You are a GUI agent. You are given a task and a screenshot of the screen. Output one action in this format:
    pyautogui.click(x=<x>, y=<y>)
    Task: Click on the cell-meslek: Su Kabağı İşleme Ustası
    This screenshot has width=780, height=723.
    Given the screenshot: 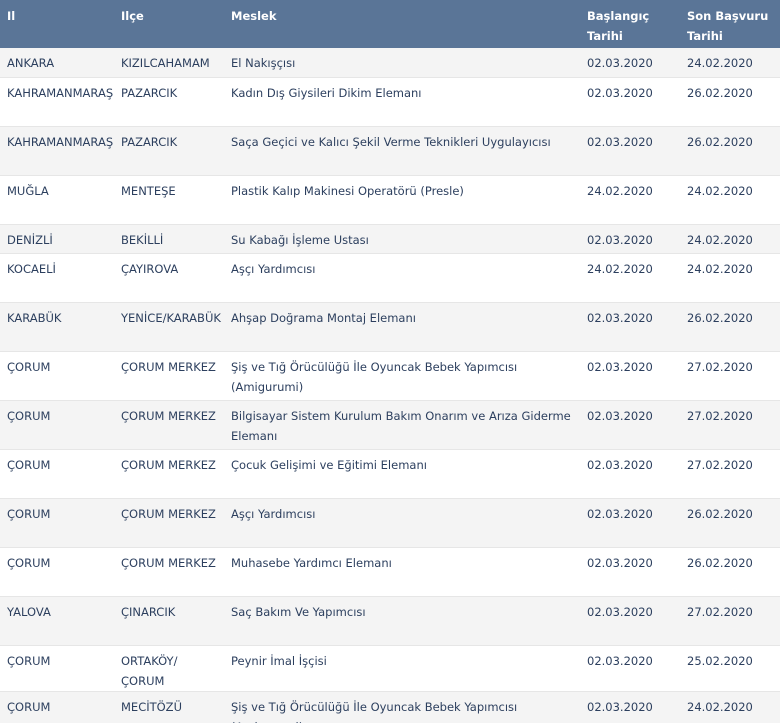 What is the action you would take?
    pyautogui.click(x=402, y=239)
    